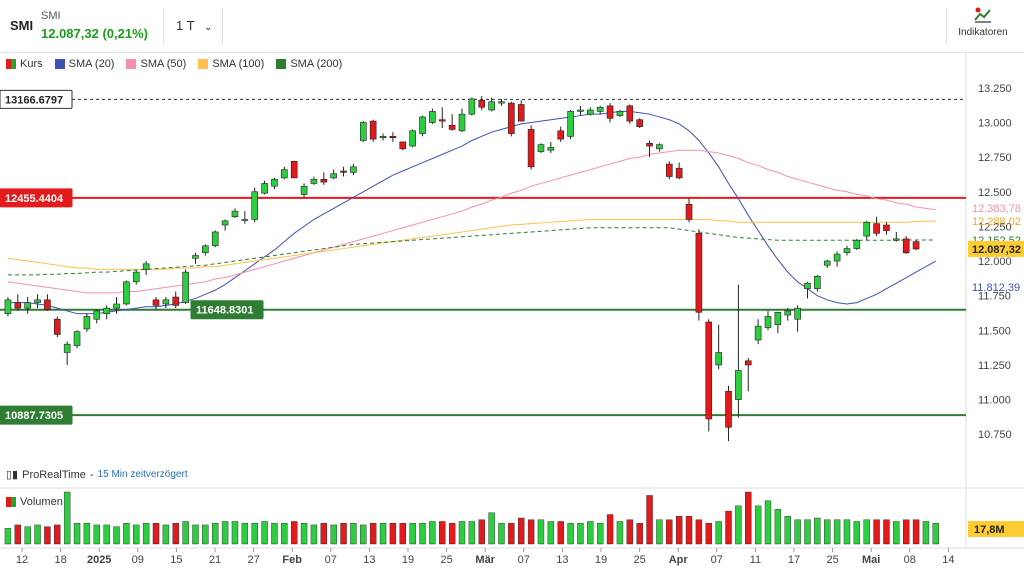  I want to click on x-tick-label: 15, so click(176, 560).